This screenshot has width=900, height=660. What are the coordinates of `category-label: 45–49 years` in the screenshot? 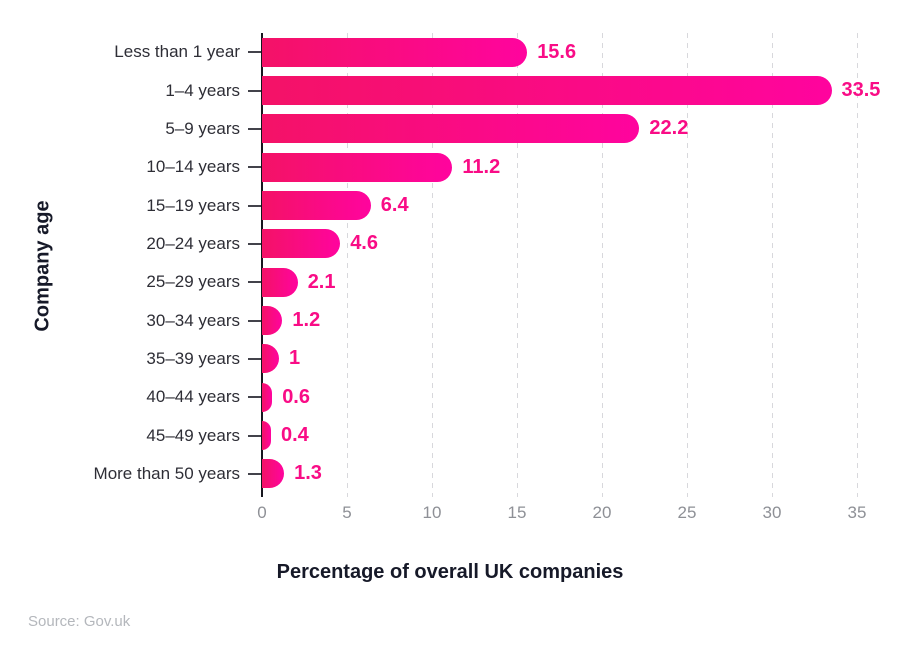 It's located at (193, 435).